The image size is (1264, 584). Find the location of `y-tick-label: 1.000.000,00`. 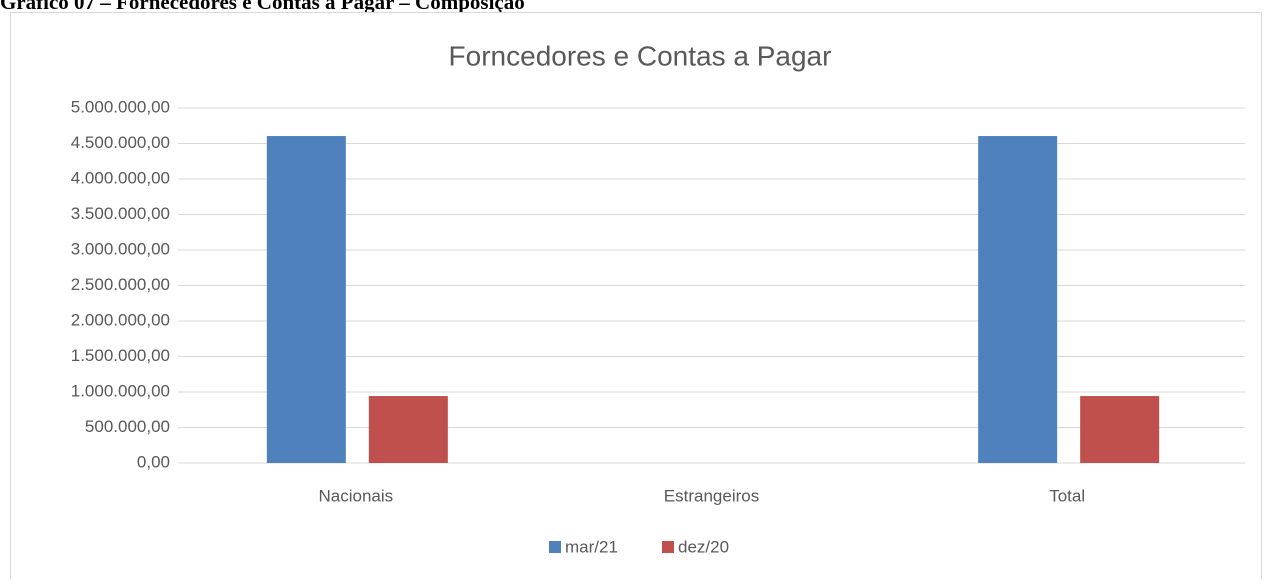

y-tick-label: 1.000.000,00 is located at coordinates (120, 390).